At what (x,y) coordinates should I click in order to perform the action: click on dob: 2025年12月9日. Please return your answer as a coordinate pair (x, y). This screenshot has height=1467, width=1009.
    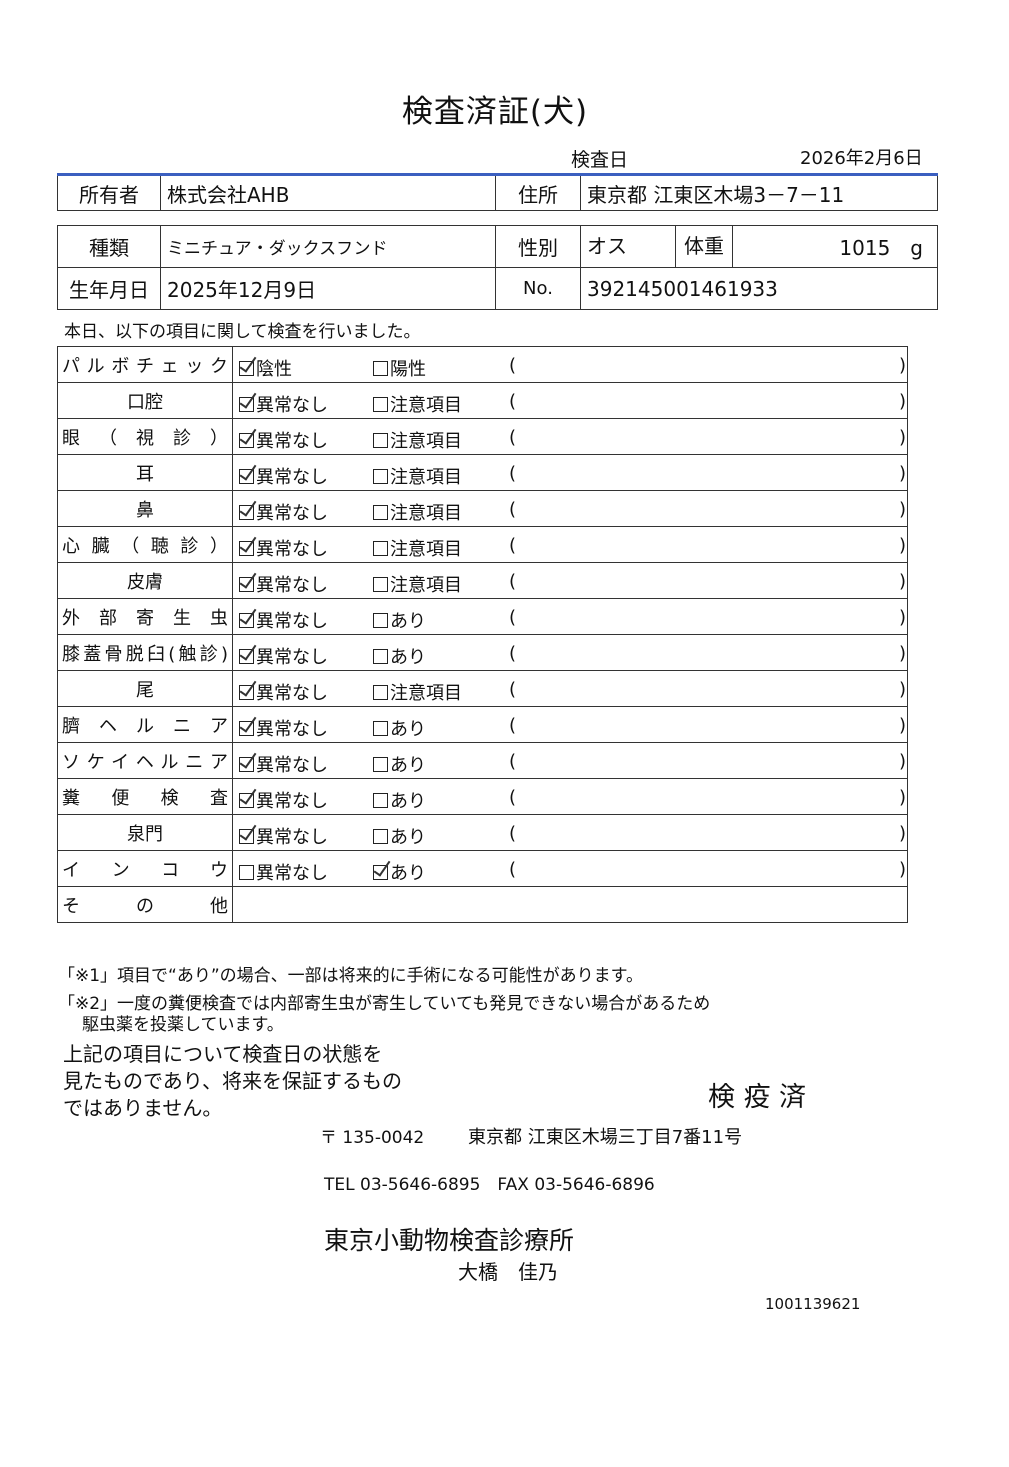
    Looking at the image, I should click on (328, 288).